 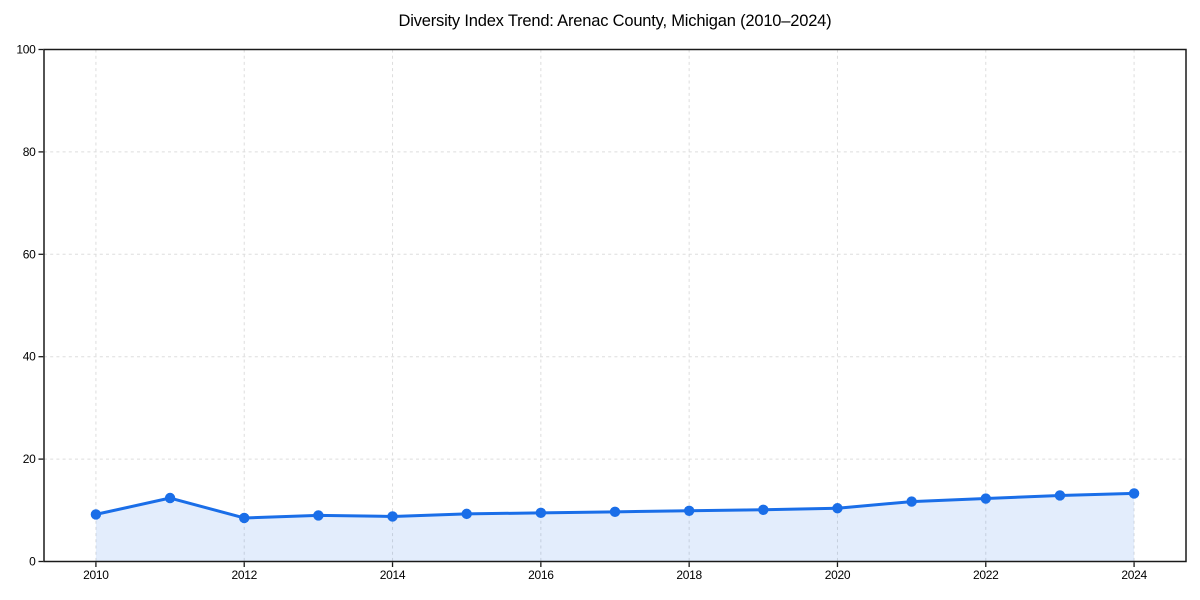 I want to click on x-tick-label-2020: 2020, so click(x=838, y=575).